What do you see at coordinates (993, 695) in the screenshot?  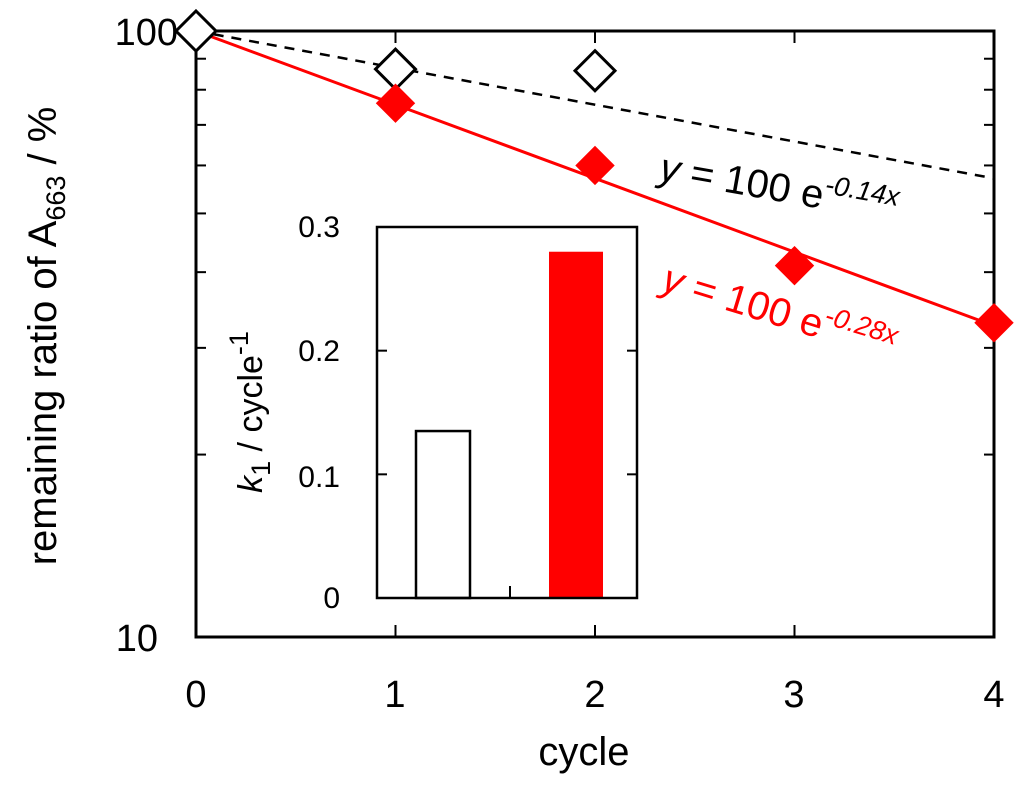 I see `x-tick-label: 4` at bounding box center [993, 695].